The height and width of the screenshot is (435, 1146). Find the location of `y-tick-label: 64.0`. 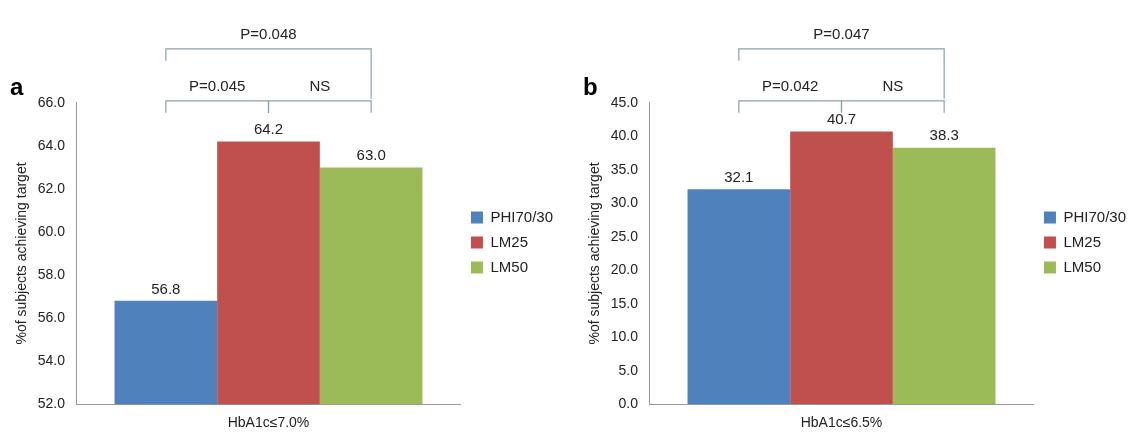

y-tick-label: 64.0 is located at coordinates (51, 144).